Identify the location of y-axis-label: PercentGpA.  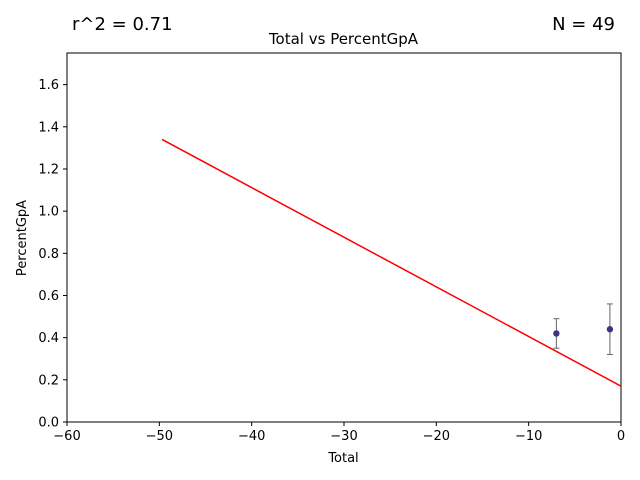
(22, 238).